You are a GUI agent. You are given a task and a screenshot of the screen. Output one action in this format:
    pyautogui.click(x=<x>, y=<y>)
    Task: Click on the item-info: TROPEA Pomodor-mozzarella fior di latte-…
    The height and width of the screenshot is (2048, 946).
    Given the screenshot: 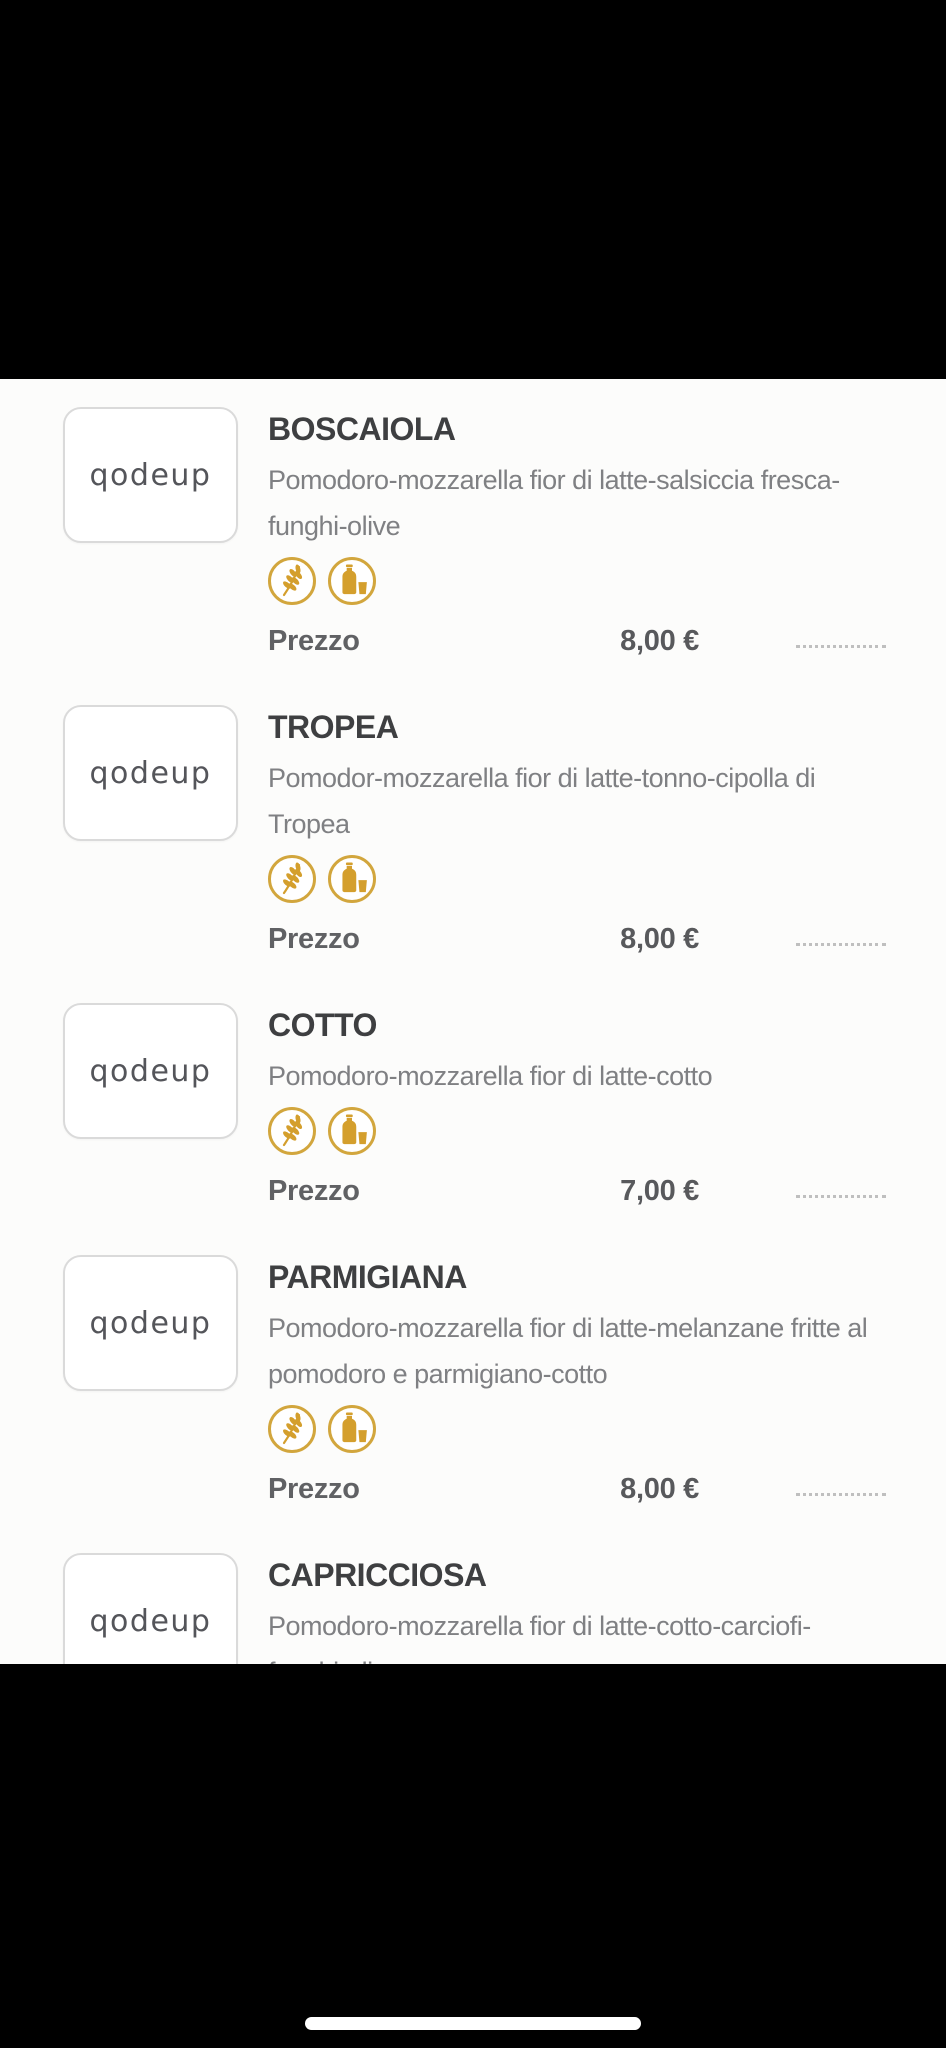 What is the action you would take?
    pyautogui.click(x=577, y=805)
    